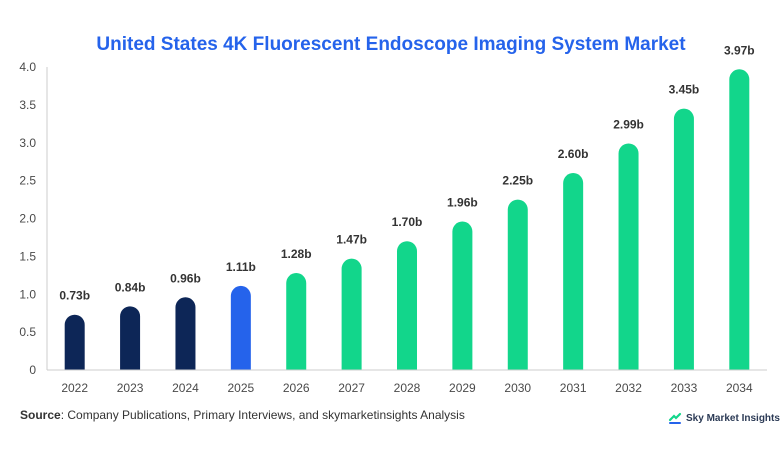 The width and height of the screenshot is (782, 454). Describe the element at coordinates (32, 370) in the screenshot. I see `y-tick-label: 0` at that location.